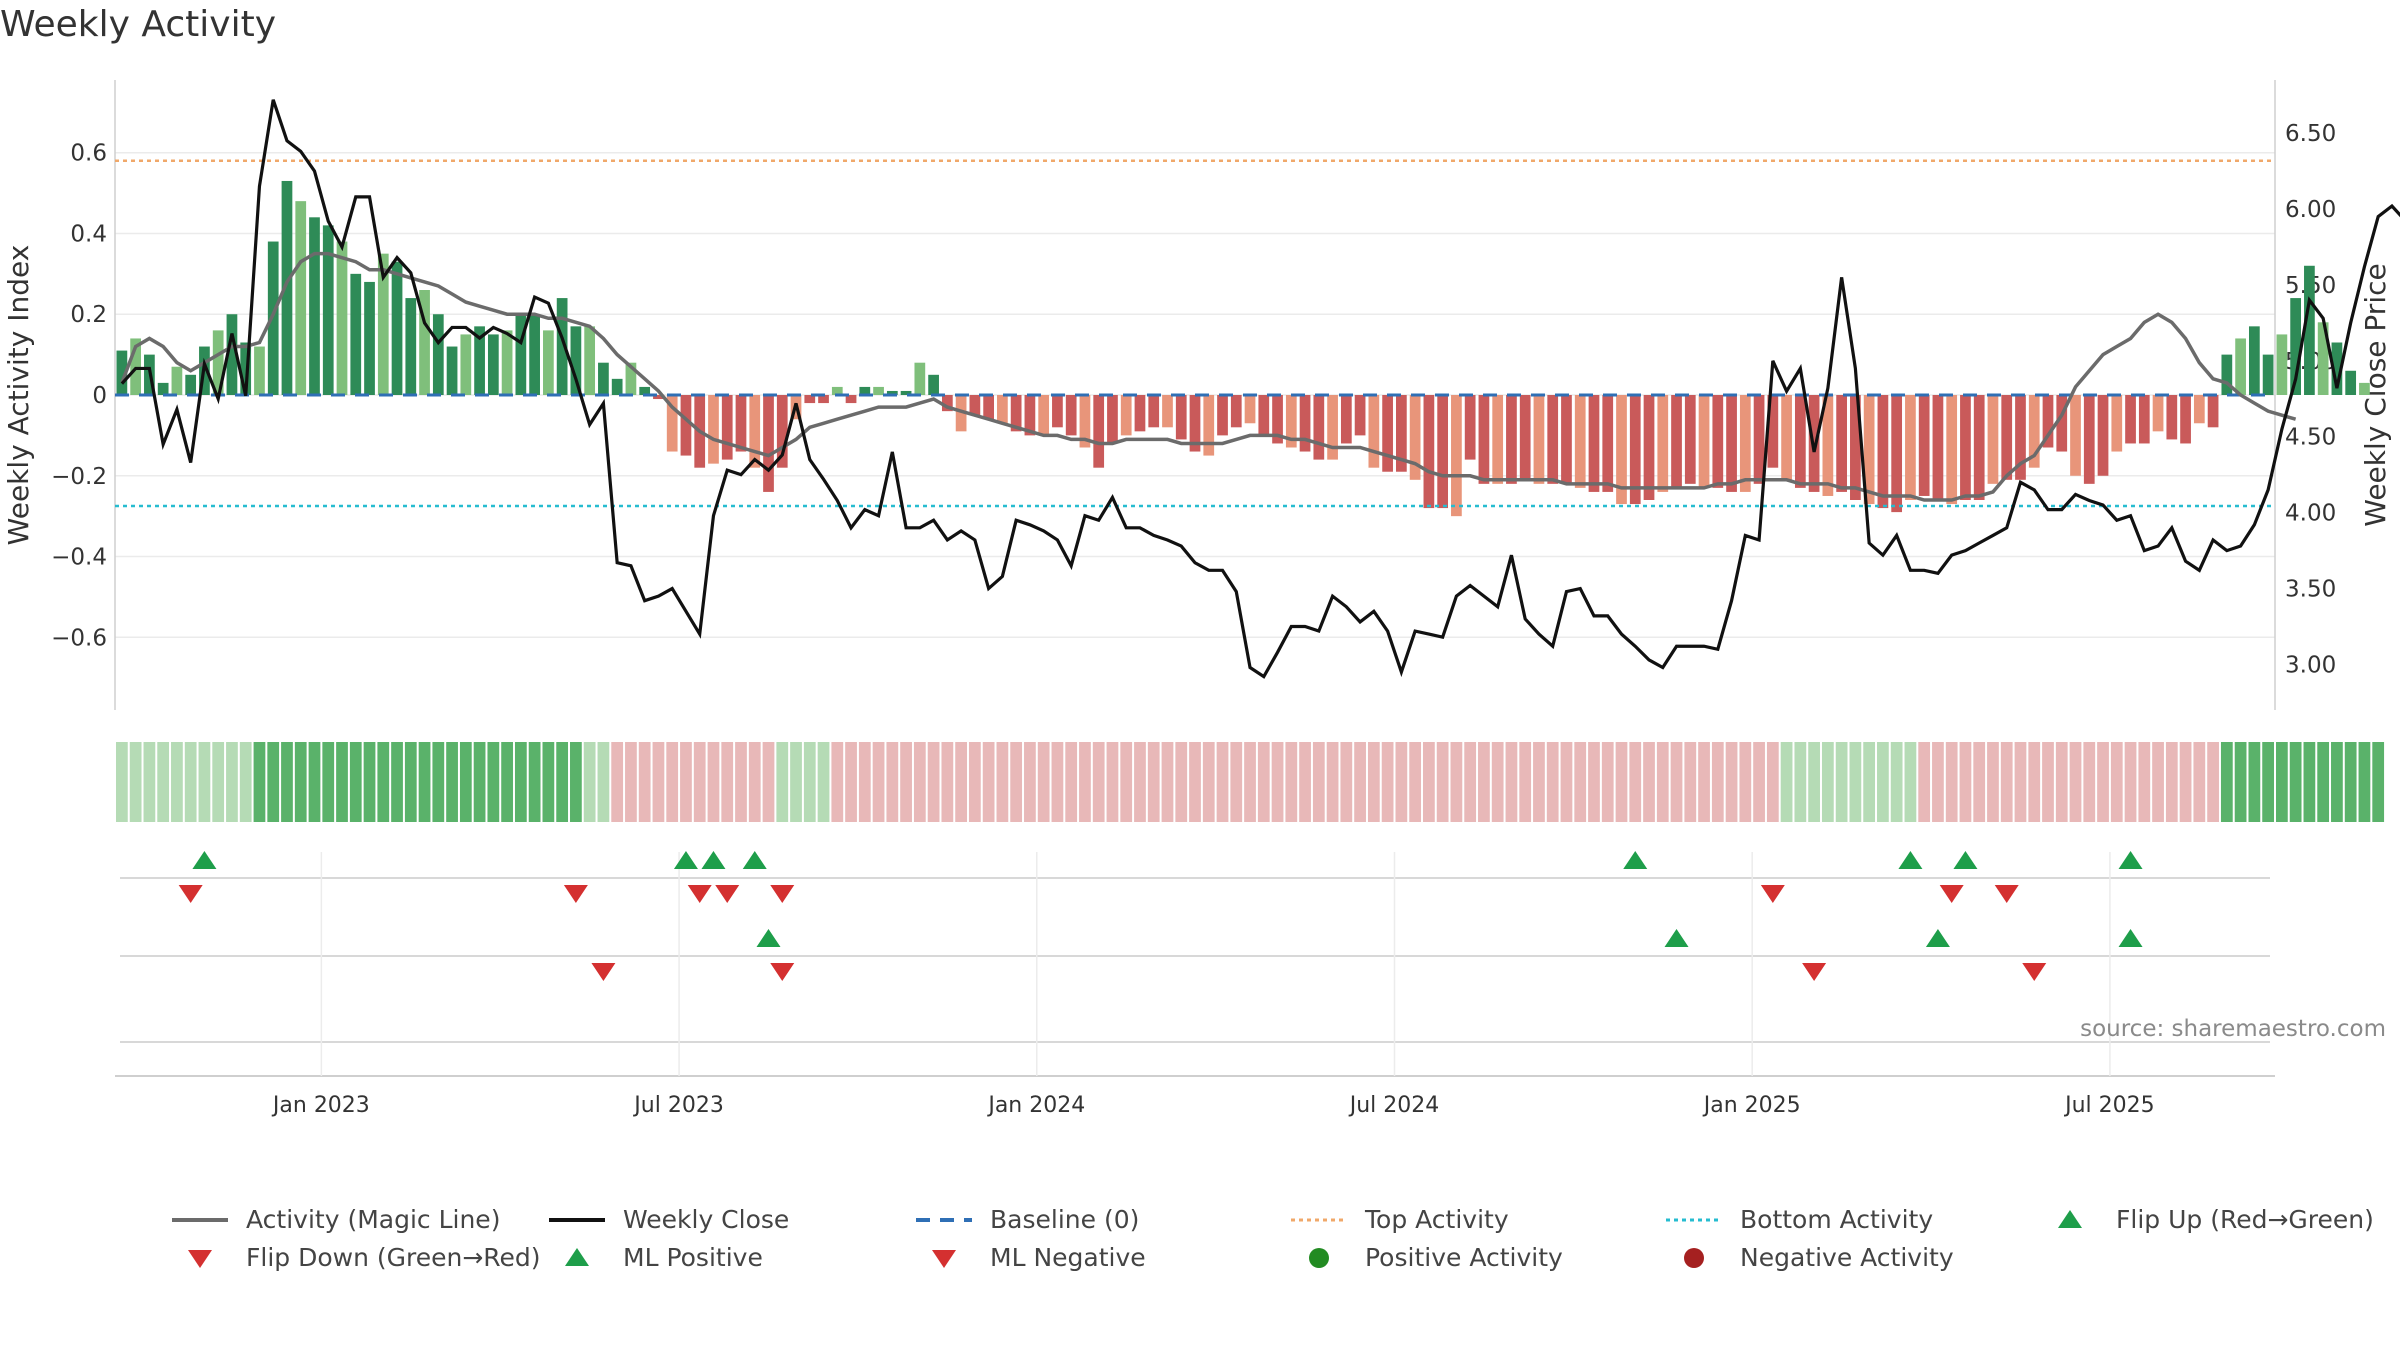  What do you see at coordinates (2310, 590) in the screenshot?
I see `y-tick-right: 3.50` at bounding box center [2310, 590].